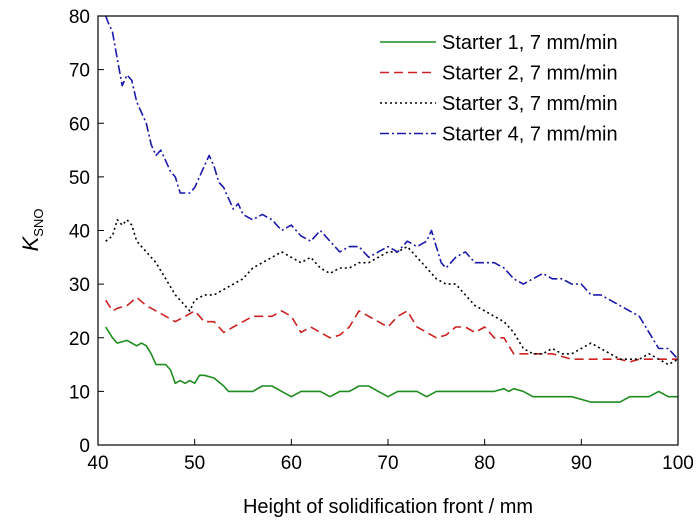 The width and height of the screenshot is (700, 524). What do you see at coordinates (79, 232) in the screenshot?
I see `y-tick-label: 40` at bounding box center [79, 232].